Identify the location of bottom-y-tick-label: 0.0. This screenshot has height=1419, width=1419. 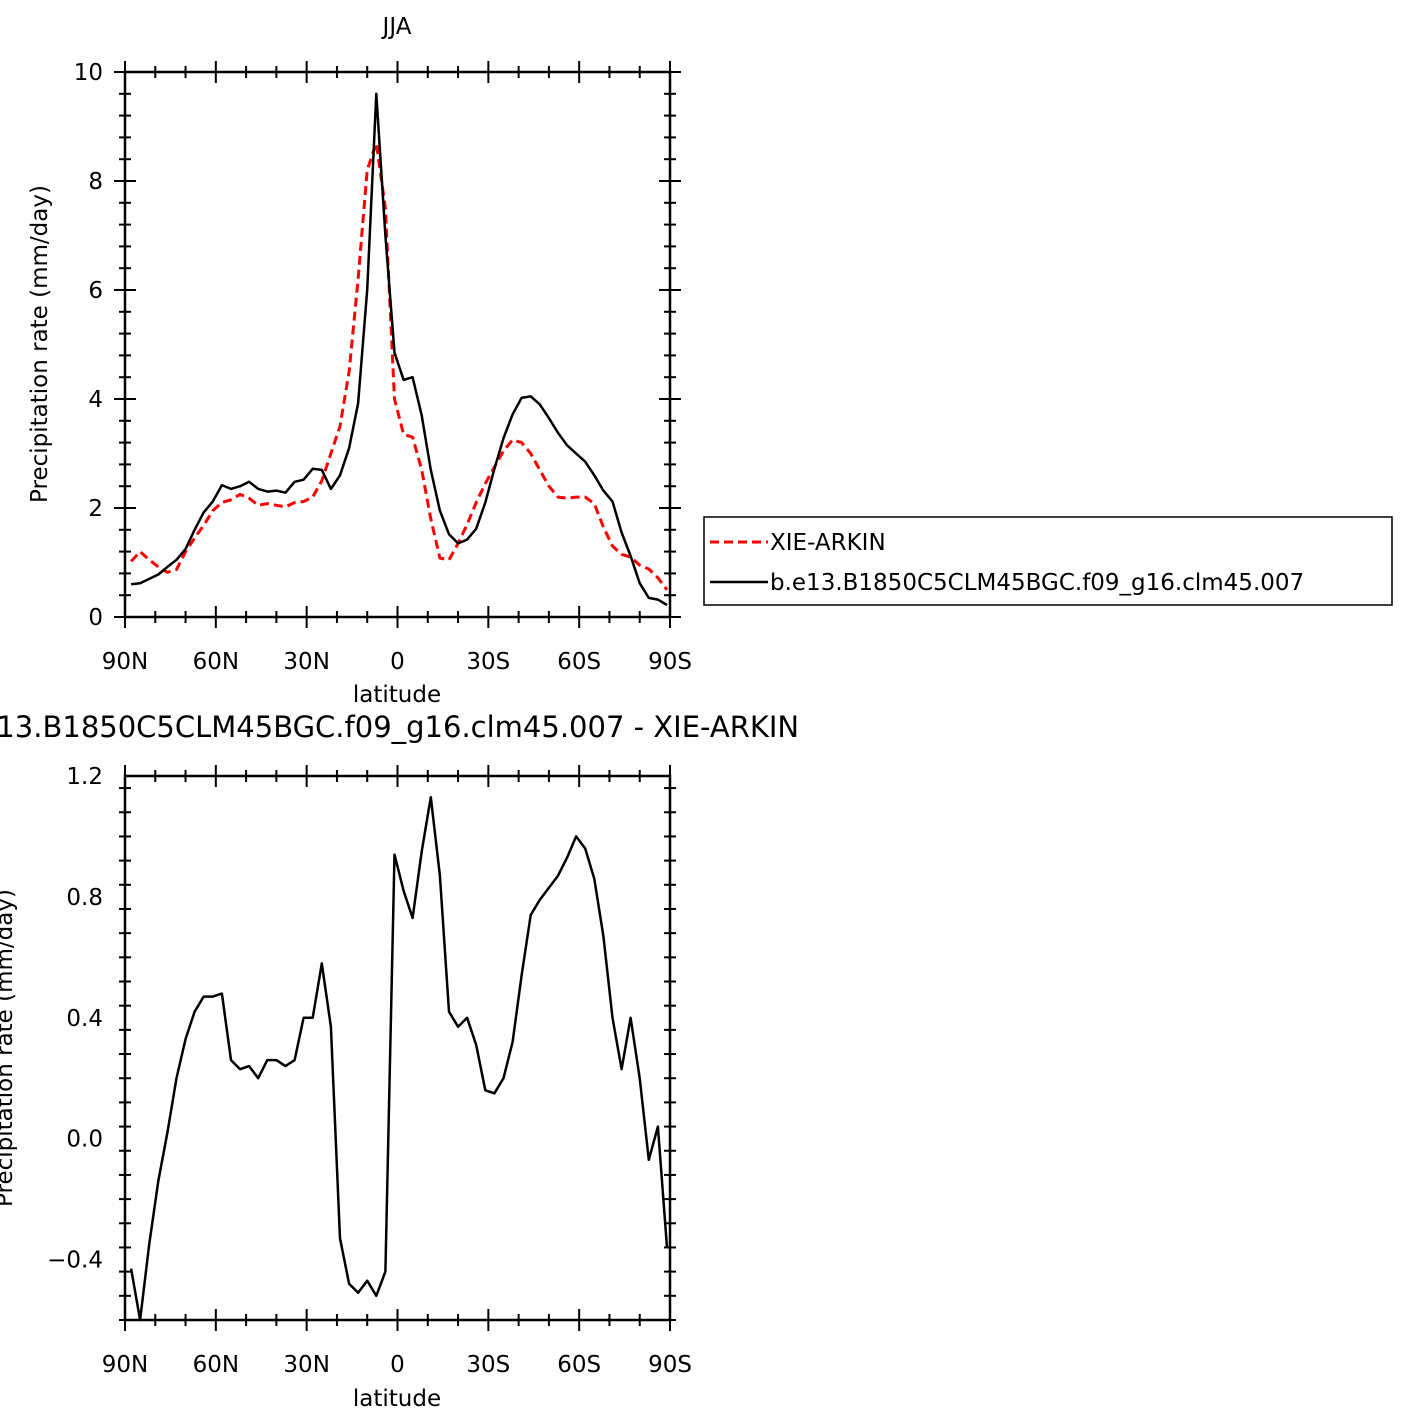
(84, 1140).